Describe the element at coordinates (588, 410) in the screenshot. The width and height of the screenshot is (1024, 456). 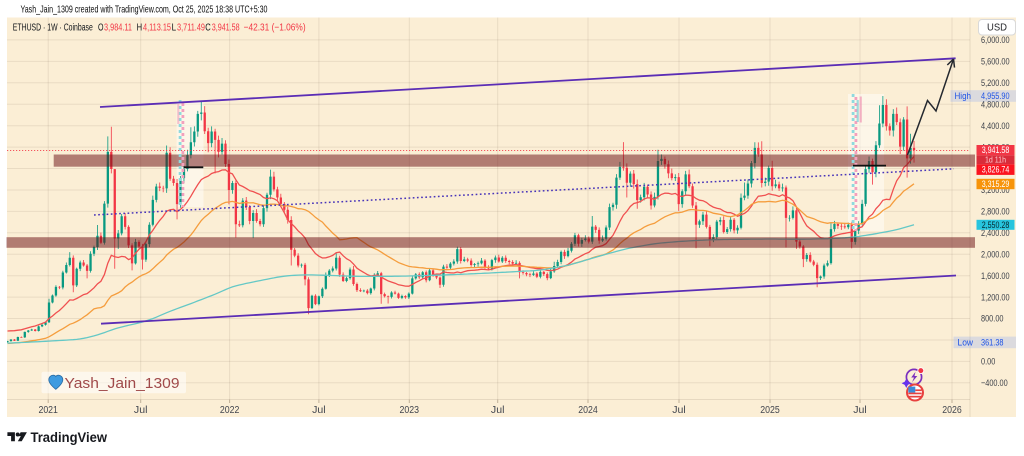
I see `svg-text: 2024` at that location.